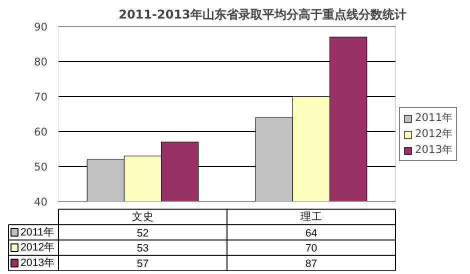 This screenshot has height=274, width=470. I want to click on text: 2012年, so click(434, 133).